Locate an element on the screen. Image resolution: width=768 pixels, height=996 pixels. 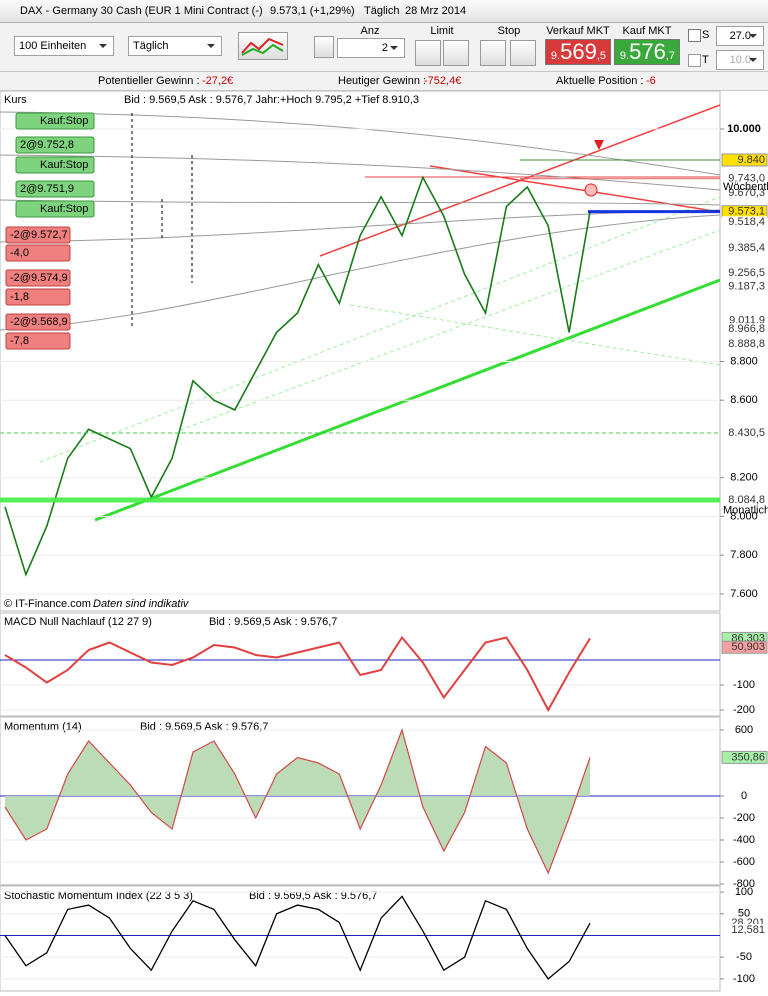
limit-buy is located at coordinates (428, 53).